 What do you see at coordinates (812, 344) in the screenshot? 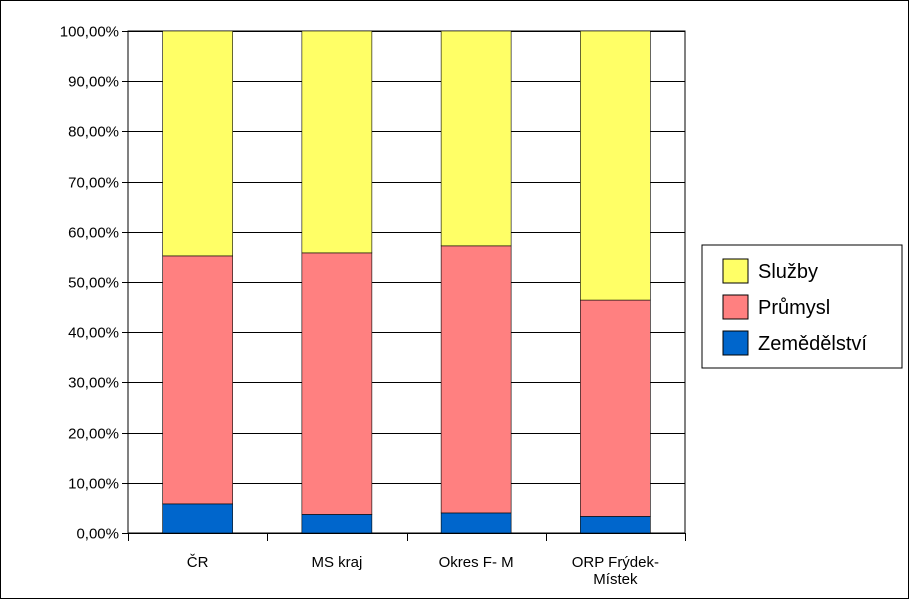
I see `legend-label: Zemědělství` at bounding box center [812, 344].